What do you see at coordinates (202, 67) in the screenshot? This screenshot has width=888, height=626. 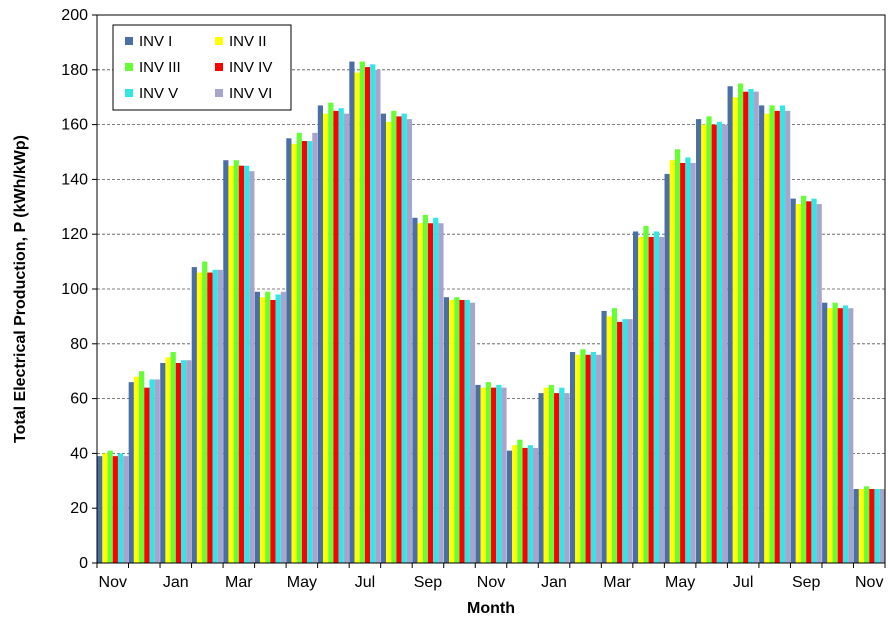 I see `legend: INV I INV II INV III INV IV INV V INV VI` at bounding box center [202, 67].